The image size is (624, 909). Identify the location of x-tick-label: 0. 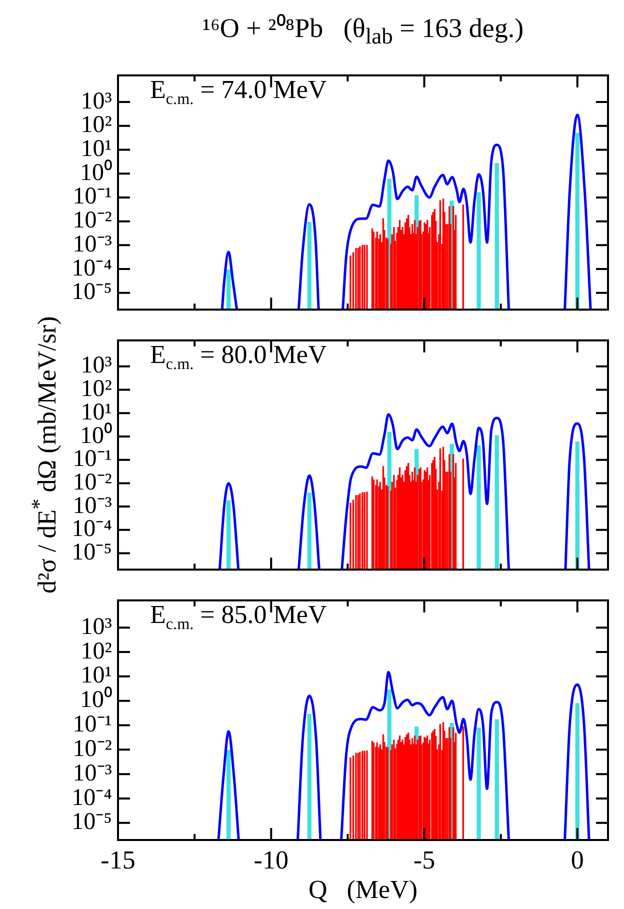
(577, 859).